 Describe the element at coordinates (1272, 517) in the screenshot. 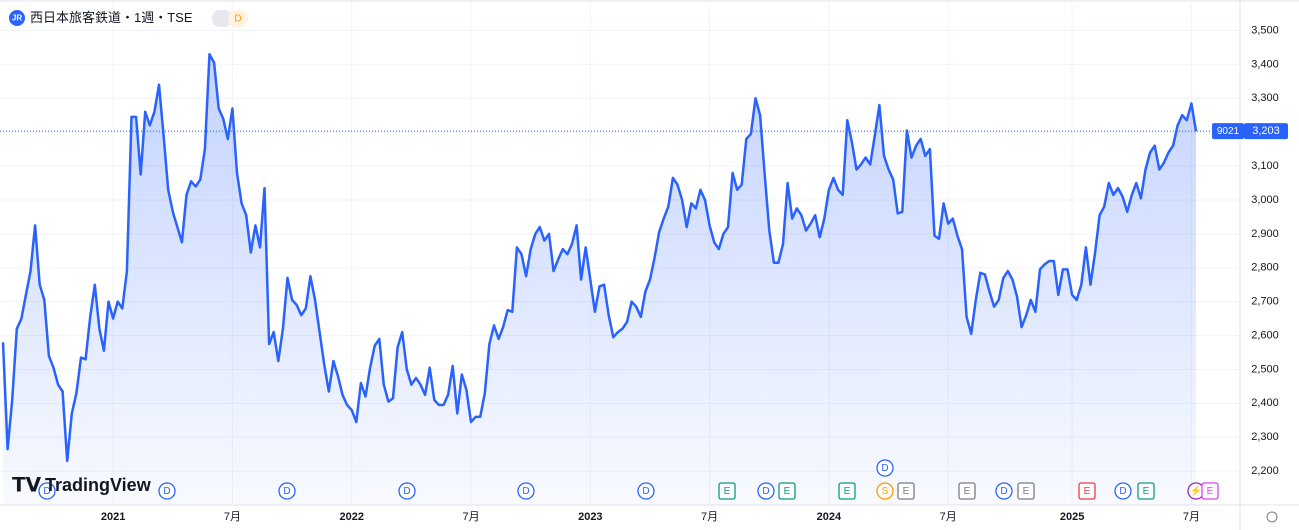

I see `settings-icon` at that location.